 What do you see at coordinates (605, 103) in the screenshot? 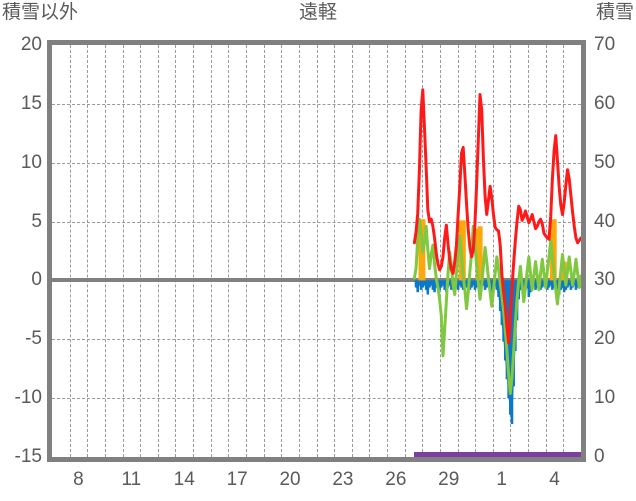
I see `y2-tick-label: 60` at bounding box center [605, 103].